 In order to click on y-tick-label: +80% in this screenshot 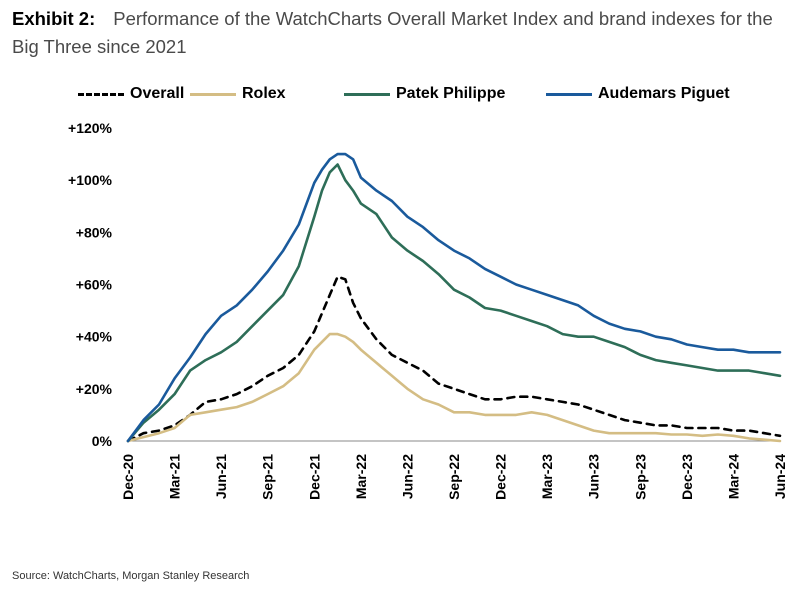, I will do `click(94, 232)`.